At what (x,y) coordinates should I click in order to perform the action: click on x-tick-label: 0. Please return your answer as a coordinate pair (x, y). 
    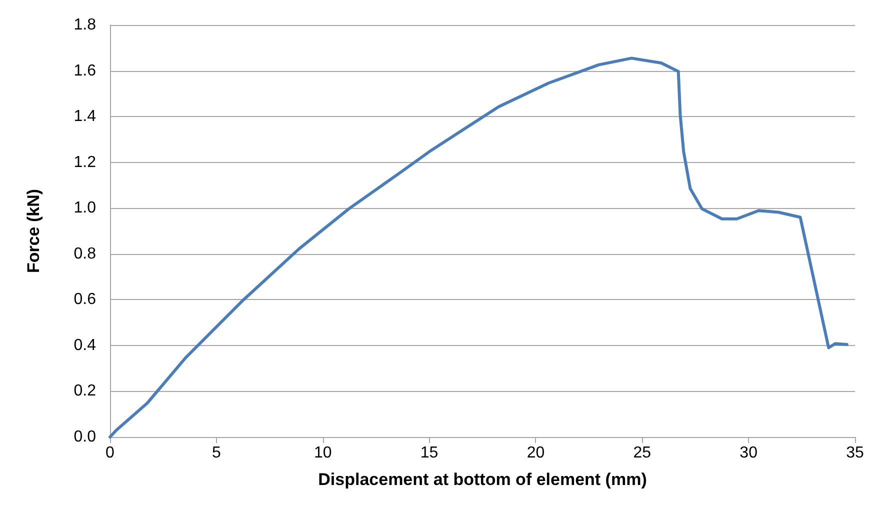
    Looking at the image, I should click on (110, 453).